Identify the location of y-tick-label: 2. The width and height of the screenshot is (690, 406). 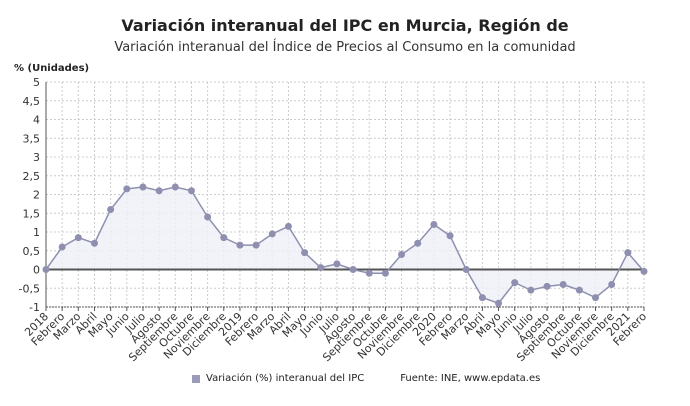
(36, 195).